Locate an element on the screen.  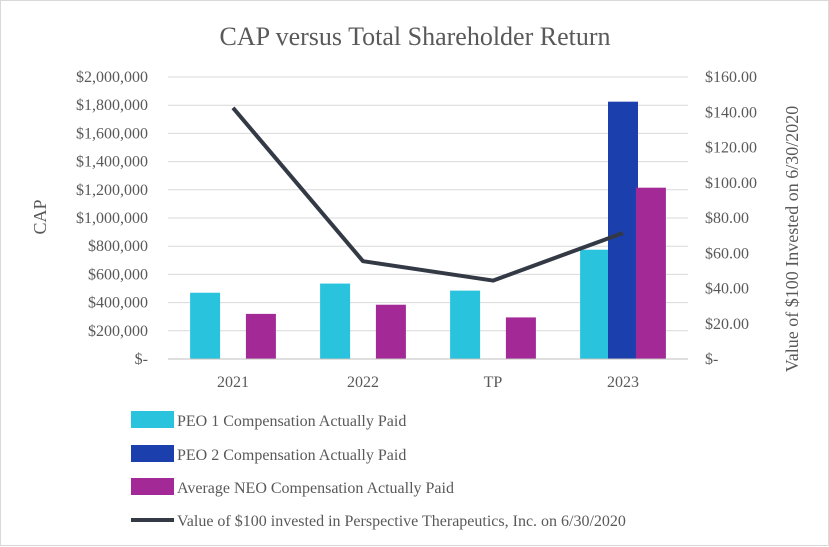
y-tick-label: $1,000,000 is located at coordinates (112, 218).